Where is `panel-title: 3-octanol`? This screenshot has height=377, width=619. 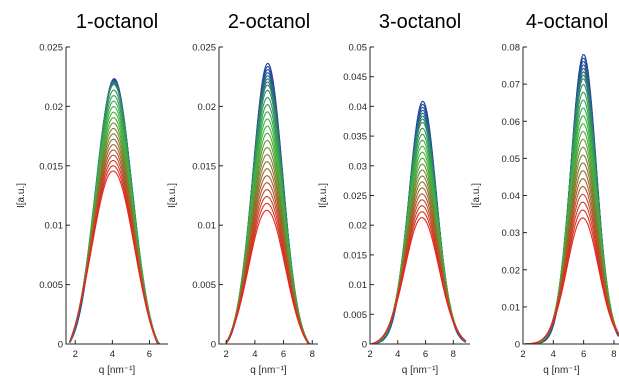
panel-title: 3-octanol is located at coordinates (420, 22).